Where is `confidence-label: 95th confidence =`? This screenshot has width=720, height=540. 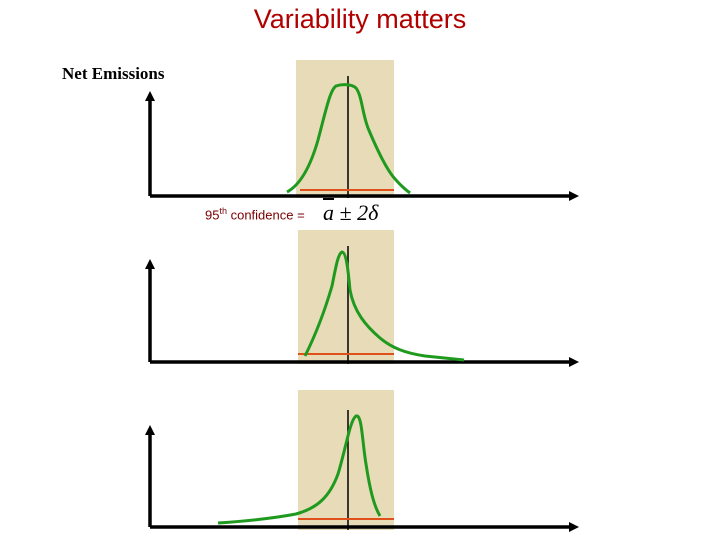 confidence-label: 95th confidence = is located at coordinates (255, 214).